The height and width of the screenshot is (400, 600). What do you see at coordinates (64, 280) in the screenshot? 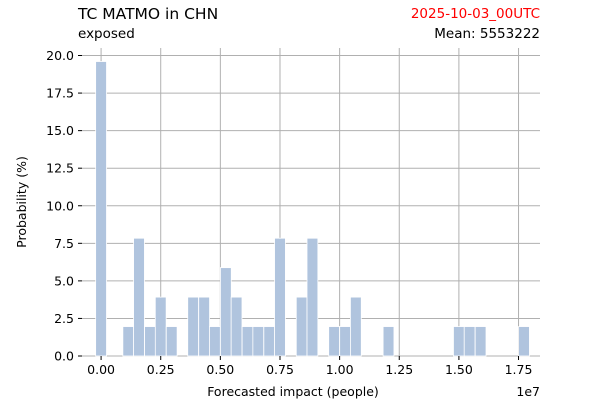
I see `y-tick-label-2: 5.0` at bounding box center [64, 280].